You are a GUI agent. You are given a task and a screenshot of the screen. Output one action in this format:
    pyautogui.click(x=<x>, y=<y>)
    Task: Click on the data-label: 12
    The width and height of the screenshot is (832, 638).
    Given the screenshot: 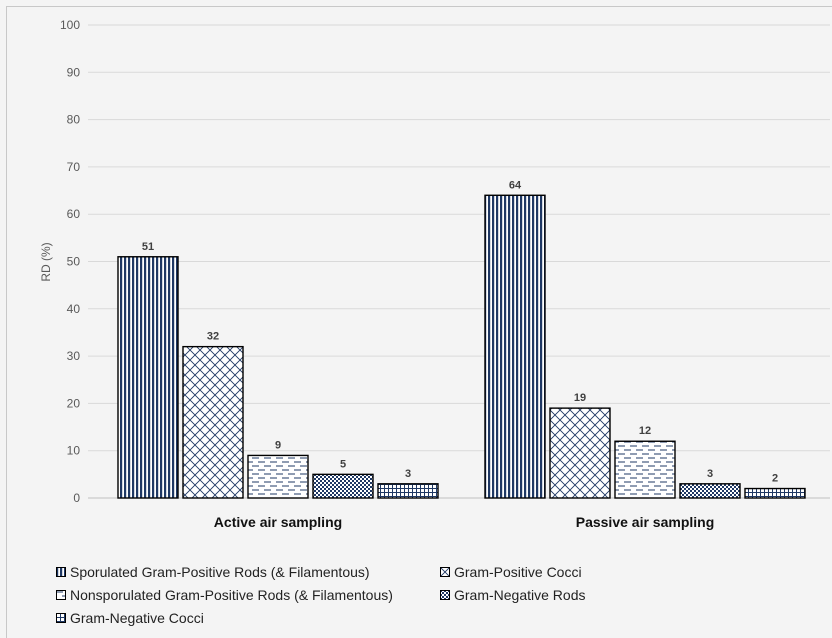 What is the action you would take?
    pyautogui.click(x=645, y=431)
    